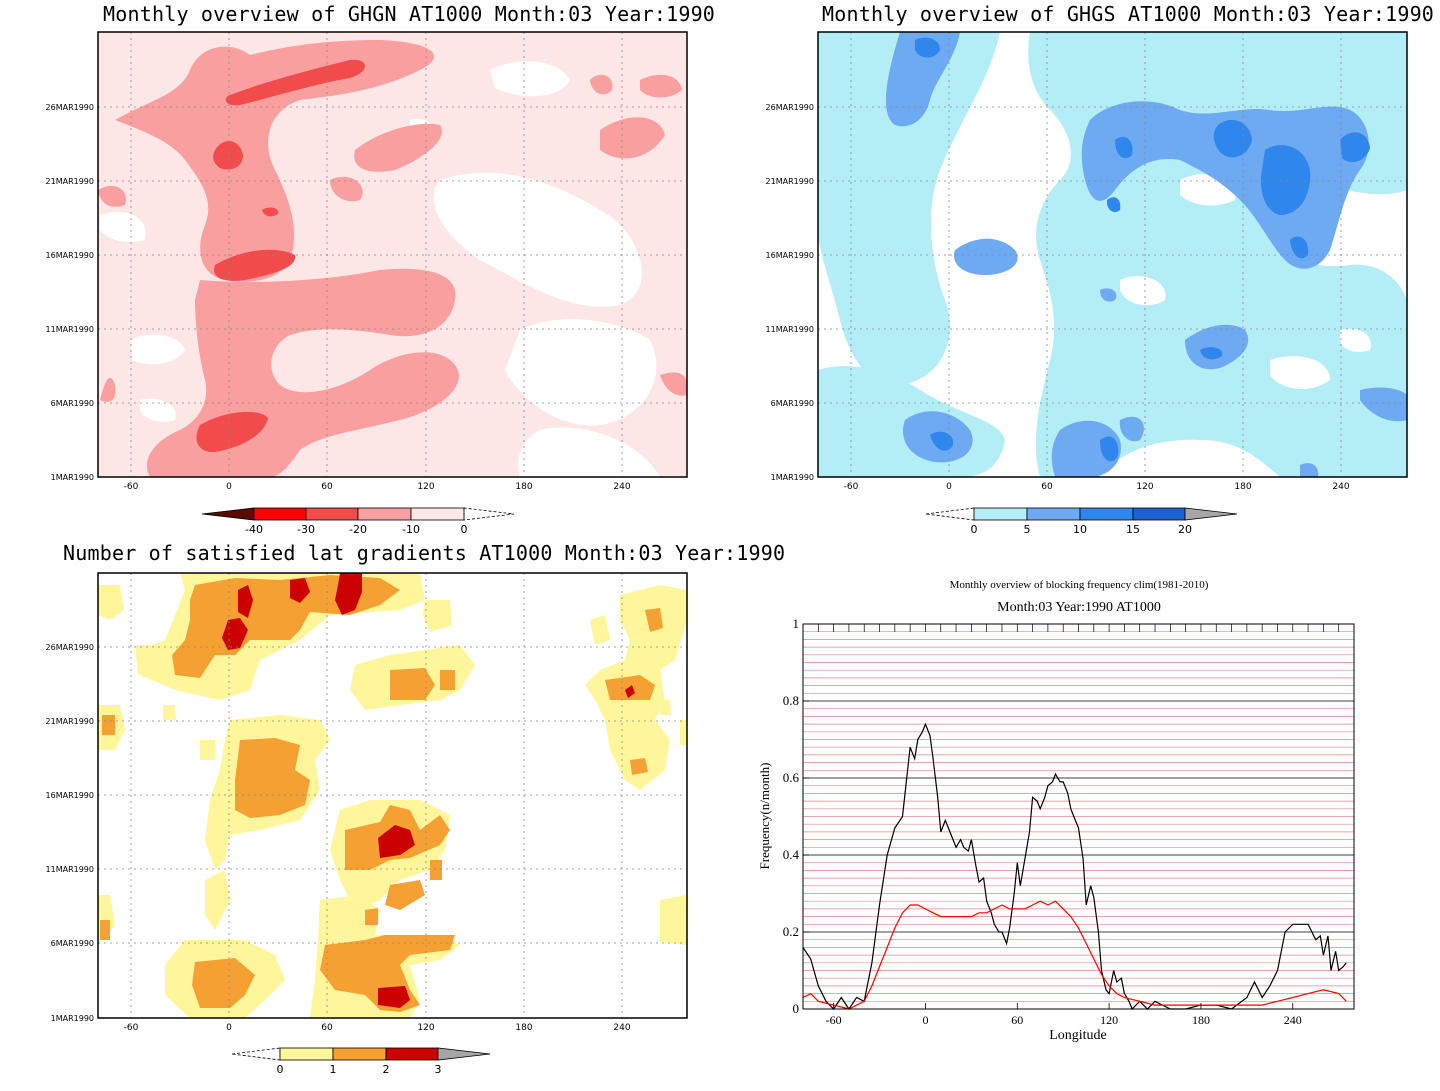  What do you see at coordinates (386, 1069) in the screenshot?
I see `colorbar-label: 2` at bounding box center [386, 1069].